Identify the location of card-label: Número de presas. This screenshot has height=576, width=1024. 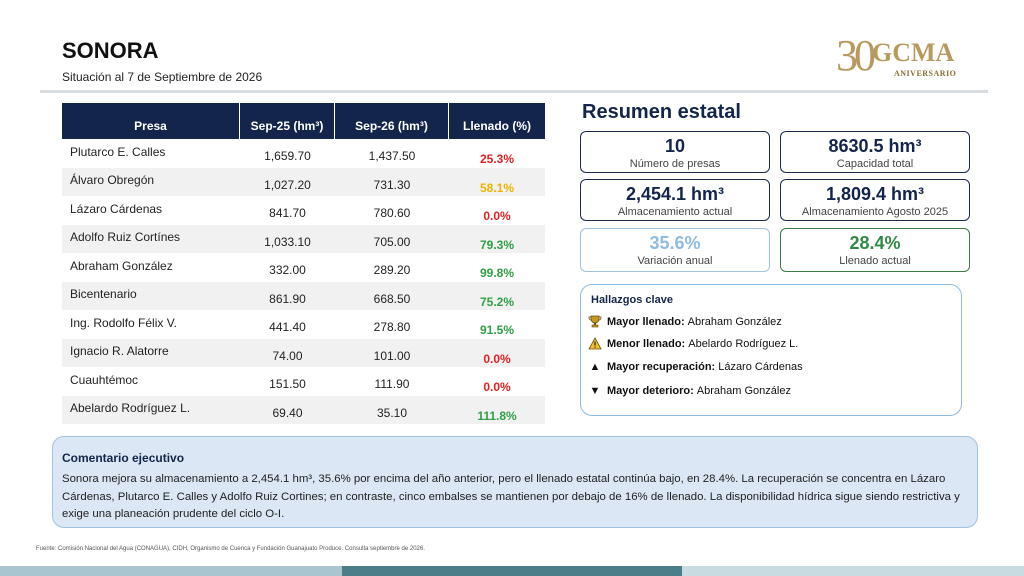
(675, 164).